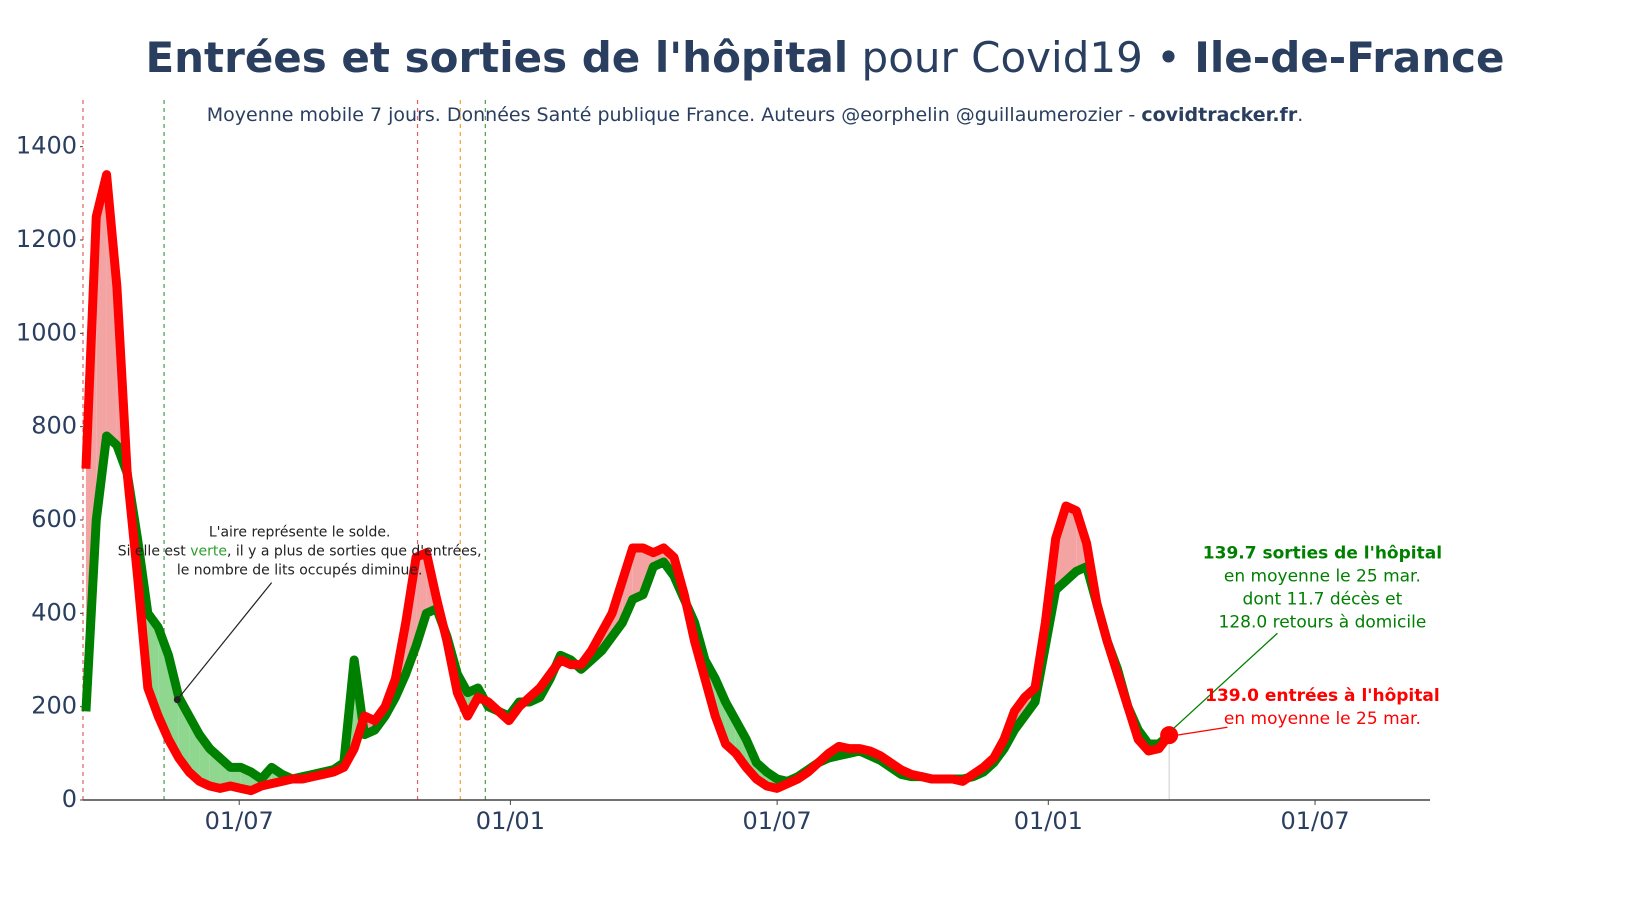 This screenshot has width=1650, height=900. Describe the element at coordinates (1322, 577) in the screenshot. I see `annotation-sorties: en moyenne le 25 mar.` at that location.